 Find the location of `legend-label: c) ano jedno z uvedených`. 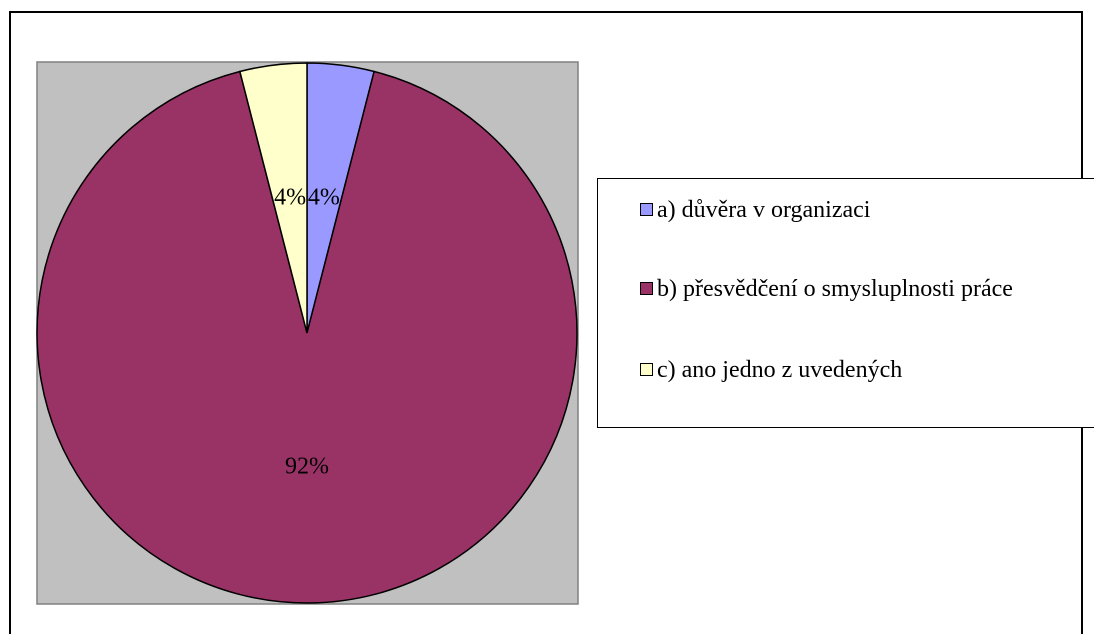

legend-label: c) ano jedno z uvedených is located at coordinates (780, 370).